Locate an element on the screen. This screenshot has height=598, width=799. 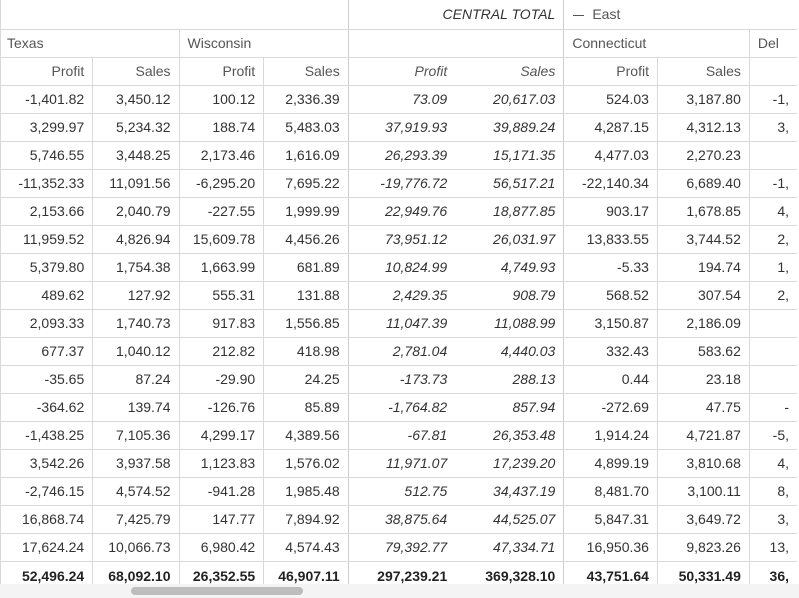
cell-ct-s: 20,617.03 is located at coordinates (510, 99).